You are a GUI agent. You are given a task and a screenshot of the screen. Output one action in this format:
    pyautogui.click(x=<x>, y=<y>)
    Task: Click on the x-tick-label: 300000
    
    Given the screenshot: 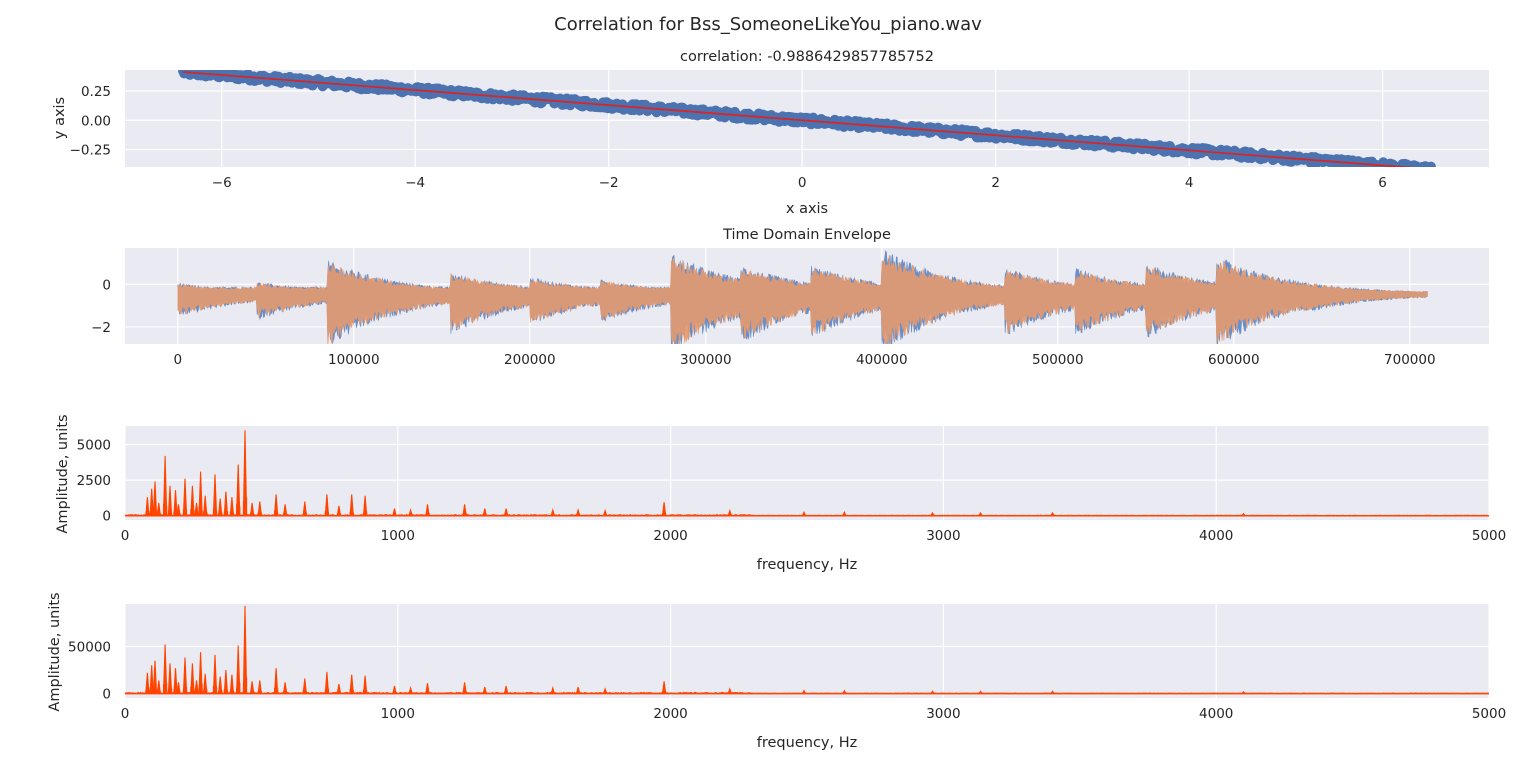 What is the action you would take?
    pyautogui.click(x=706, y=360)
    